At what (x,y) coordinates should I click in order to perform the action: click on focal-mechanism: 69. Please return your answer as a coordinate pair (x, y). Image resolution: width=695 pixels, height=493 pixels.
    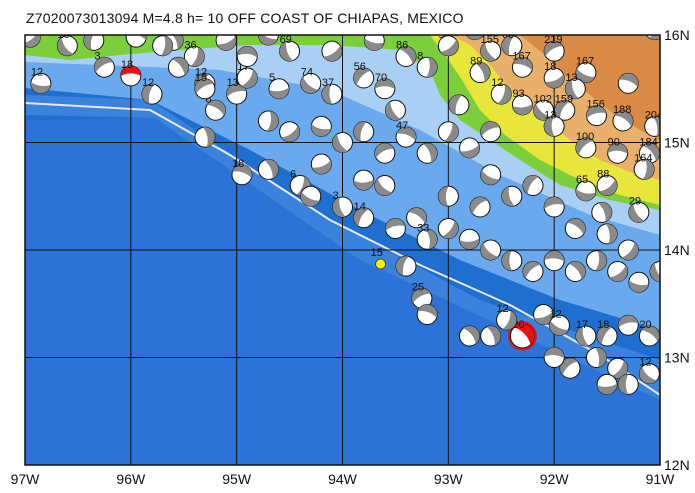
    Looking at the image, I should click on (290, 48).